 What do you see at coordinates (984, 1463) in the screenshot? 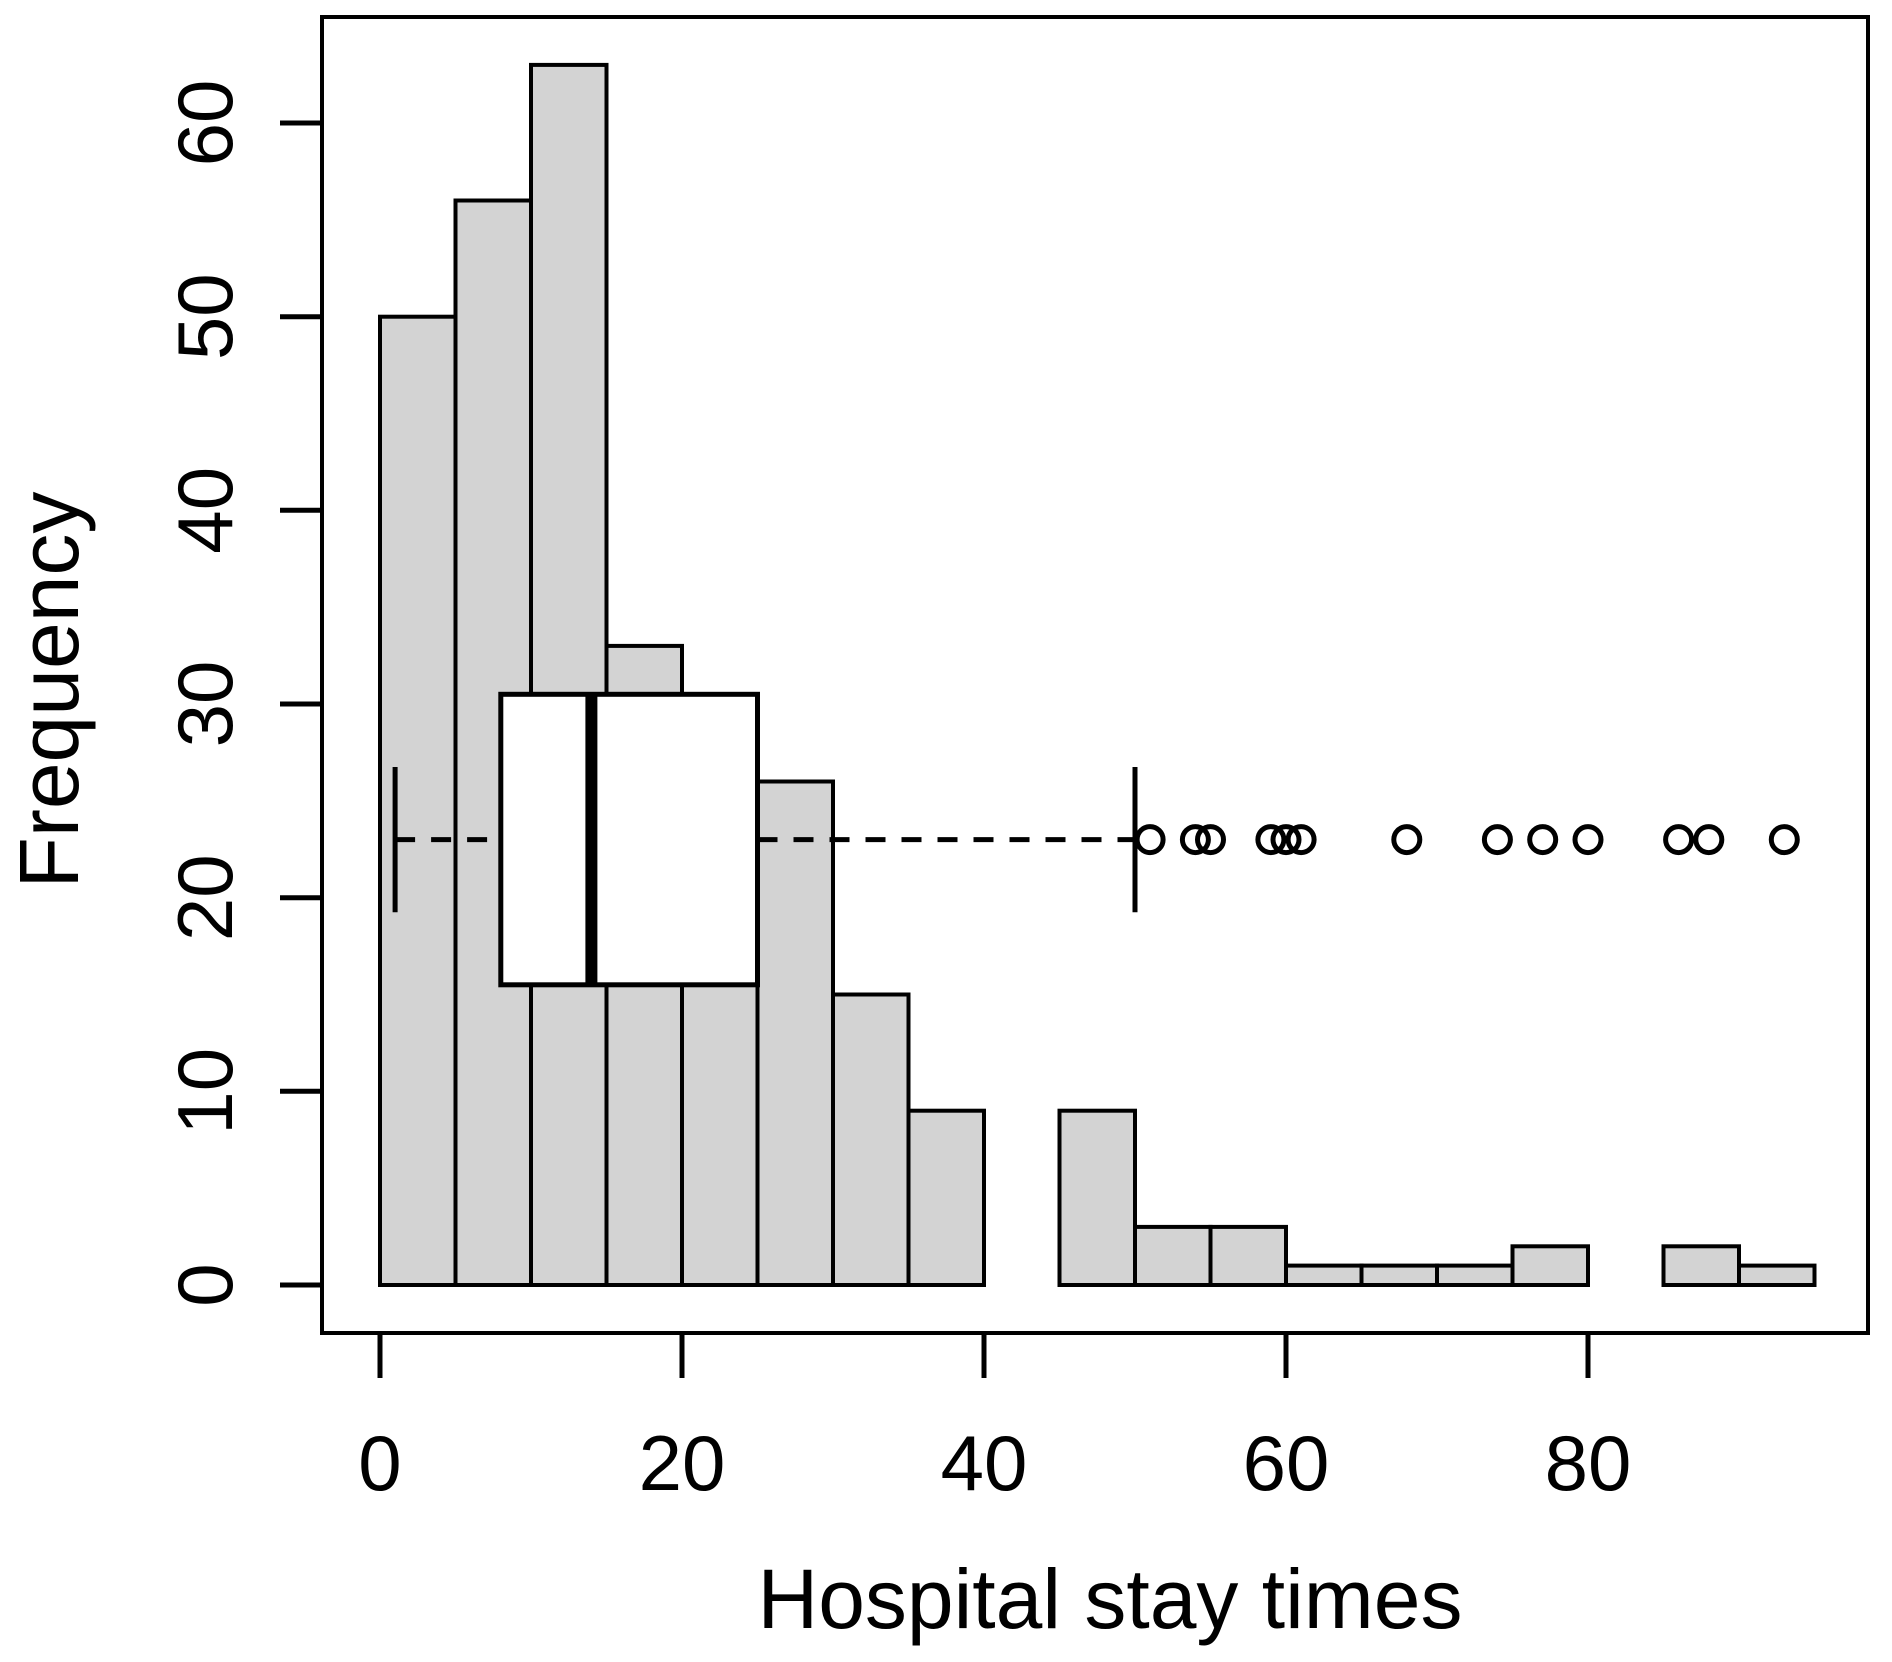
I see `x-axis-tick-label: 40` at bounding box center [984, 1463].